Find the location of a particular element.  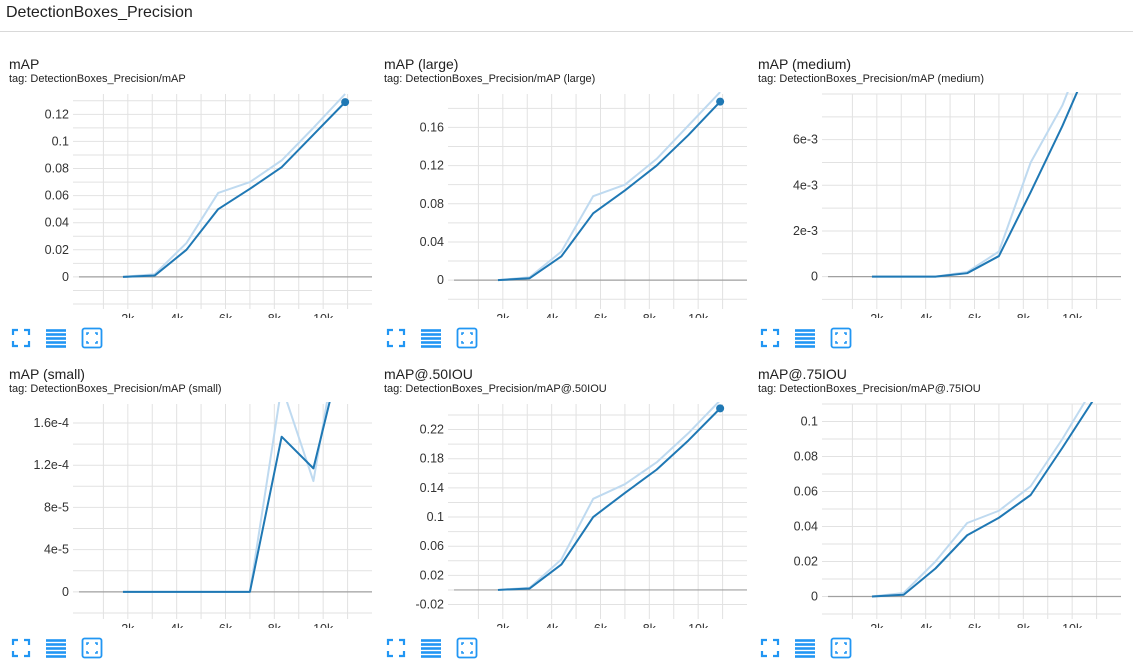

chart-plot: -0.02 0.02 0.06 0.1 0.14 0.18 0.22 2k 4k 6k 8k 10k is located at coordinates (567, 515).